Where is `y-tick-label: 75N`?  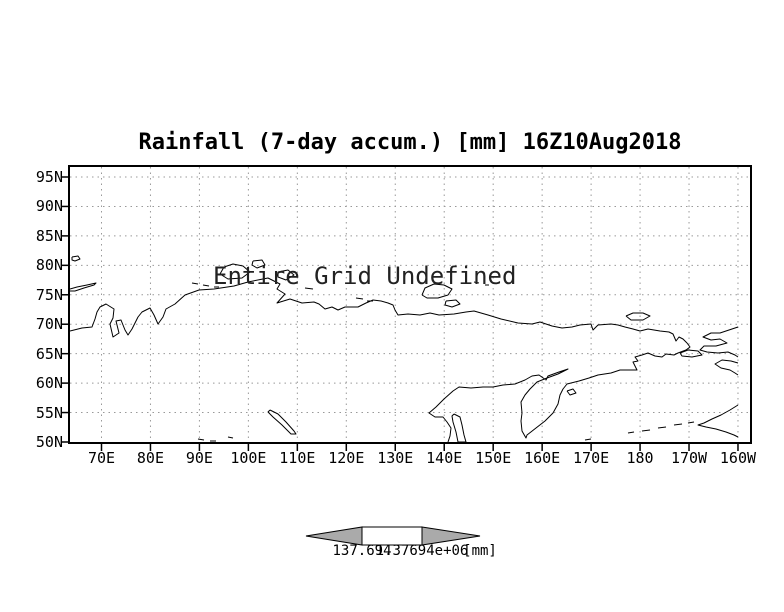 y-tick-label: 75N is located at coordinates (49, 294).